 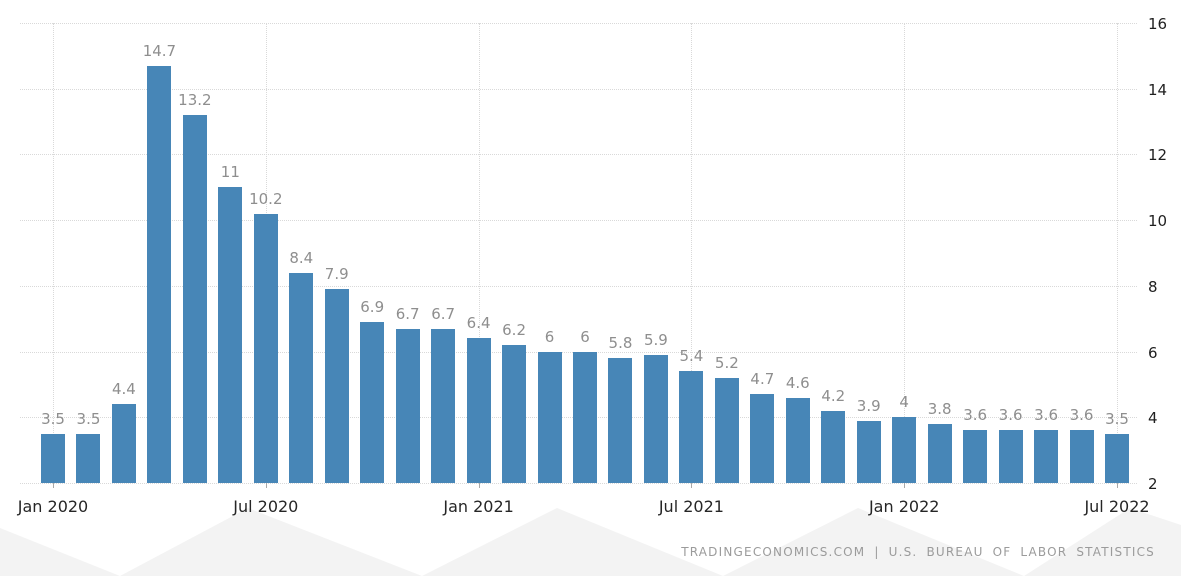 I want to click on bar-jan-2021, so click(x=478, y=410).